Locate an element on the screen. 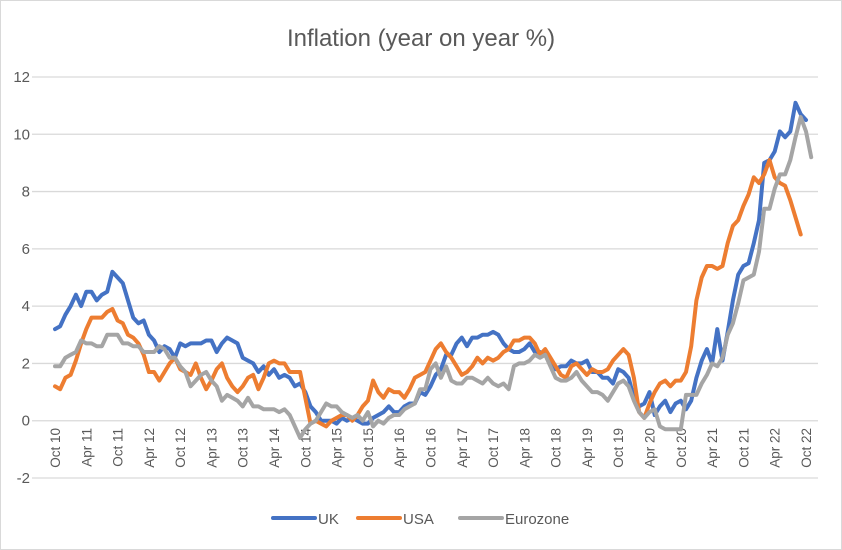 The width and height of the screenshot is (842, 550). x-tick-label: Oct 19 is located at coordinates (618, 448).